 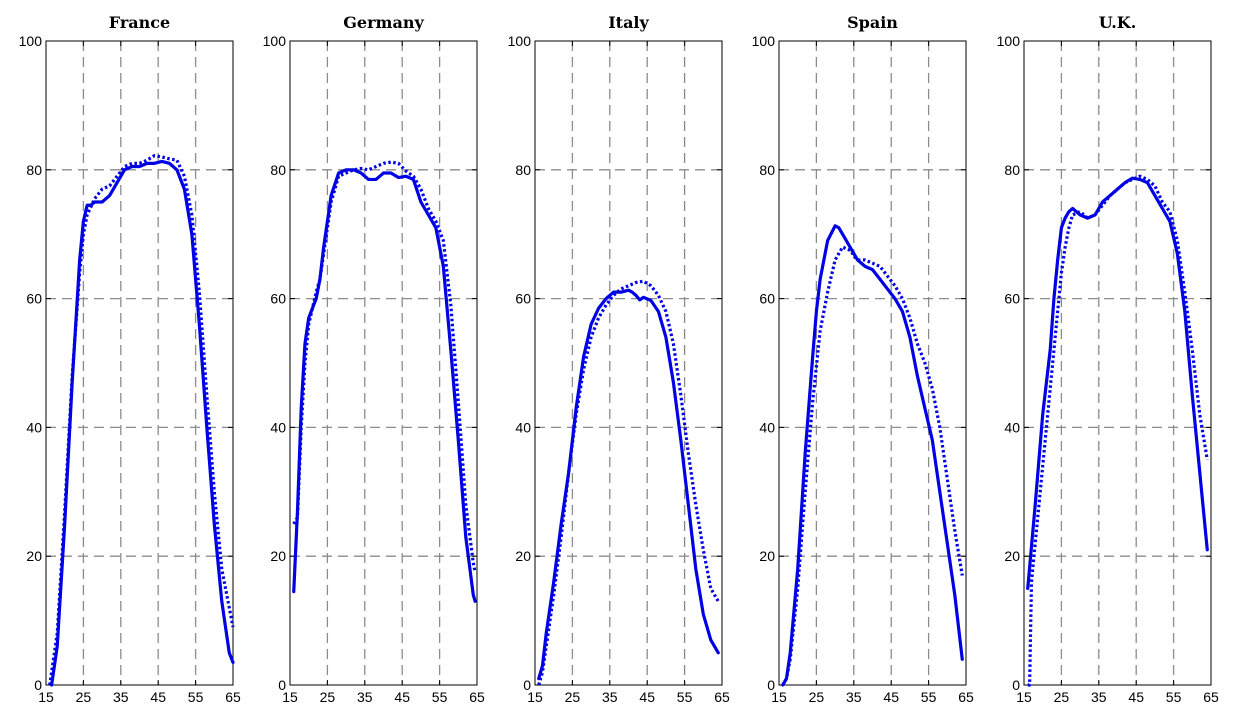 I want to click on panel-title: Germany, so click(x=383, y=22).